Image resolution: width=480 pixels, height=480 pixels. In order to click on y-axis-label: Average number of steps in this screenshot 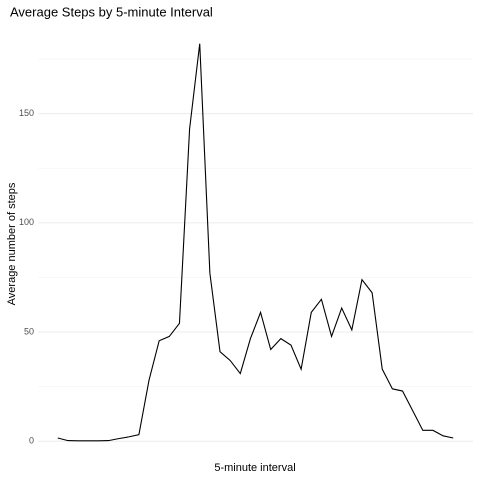, I will do `click(12, 243)`.